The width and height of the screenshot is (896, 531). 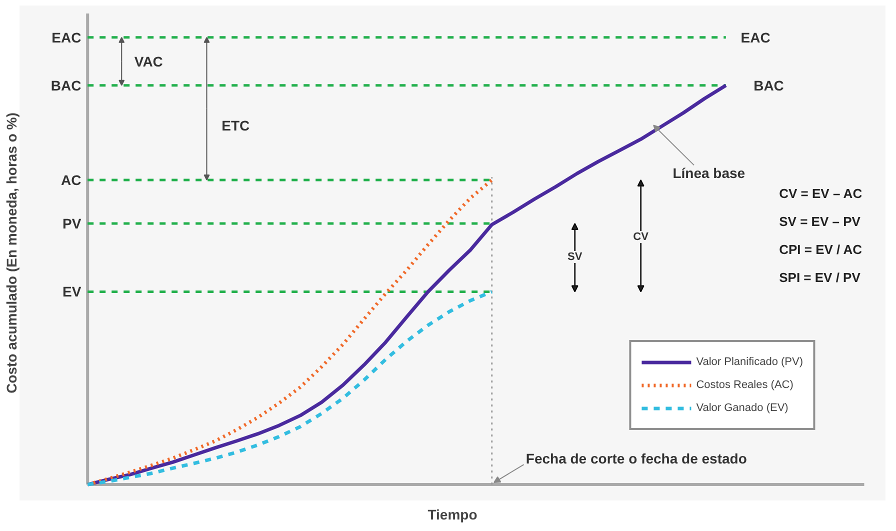 I want to click on text: SPI = EV / PV, so click(x=820, y=277).